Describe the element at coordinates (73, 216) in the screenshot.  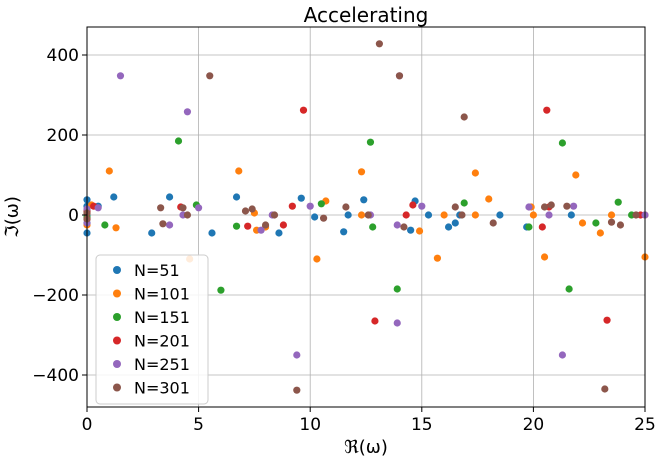
I see `y-tick-label: 0` at that location.